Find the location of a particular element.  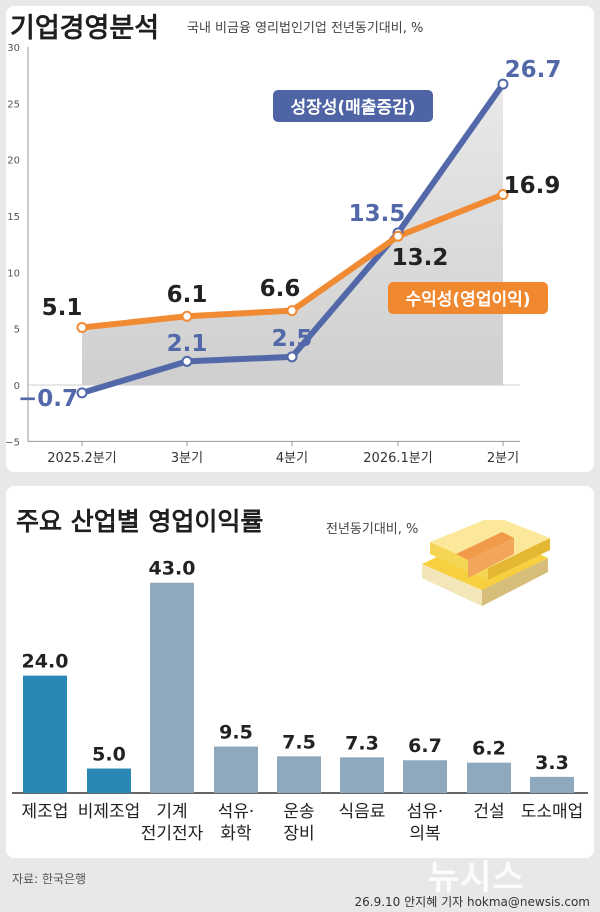

bar-value-label: 5.0 is located at coordinates (109, 755).